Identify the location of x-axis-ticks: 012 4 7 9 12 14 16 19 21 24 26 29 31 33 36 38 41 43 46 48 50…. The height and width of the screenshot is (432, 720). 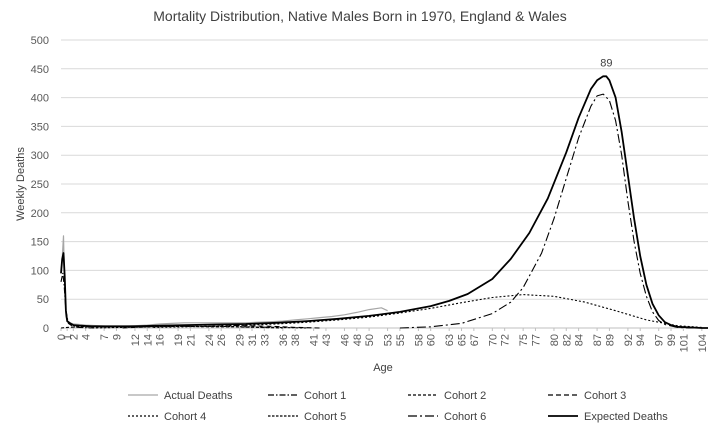
(382, 340).